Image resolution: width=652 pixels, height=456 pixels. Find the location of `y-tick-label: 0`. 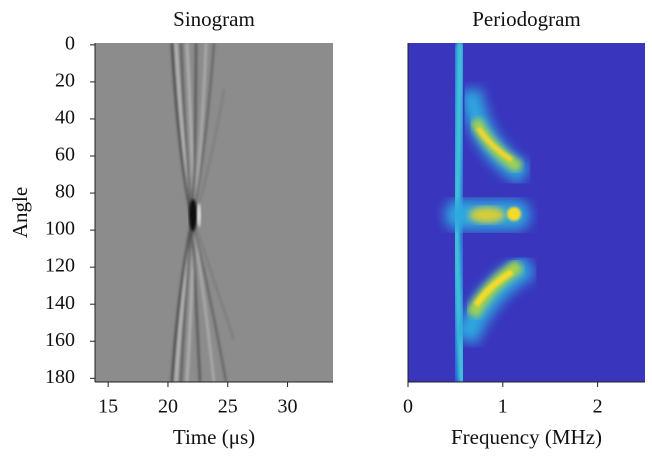

y-tick-label: 0 is located at coordinates (70, 43).